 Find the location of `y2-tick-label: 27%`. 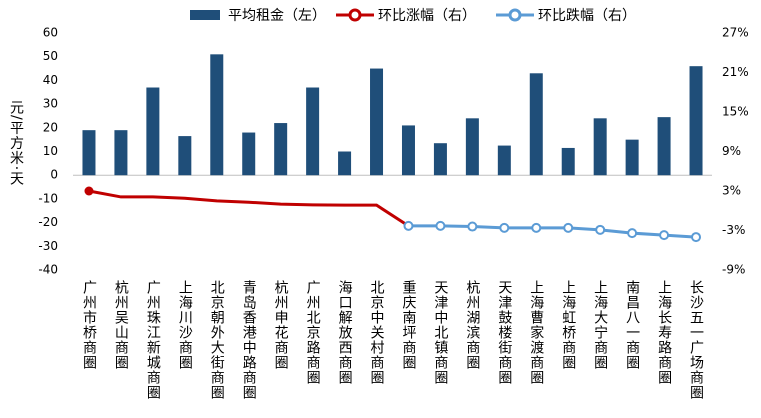

y2-tick-label: 27% is located at coordinates (735, 33).